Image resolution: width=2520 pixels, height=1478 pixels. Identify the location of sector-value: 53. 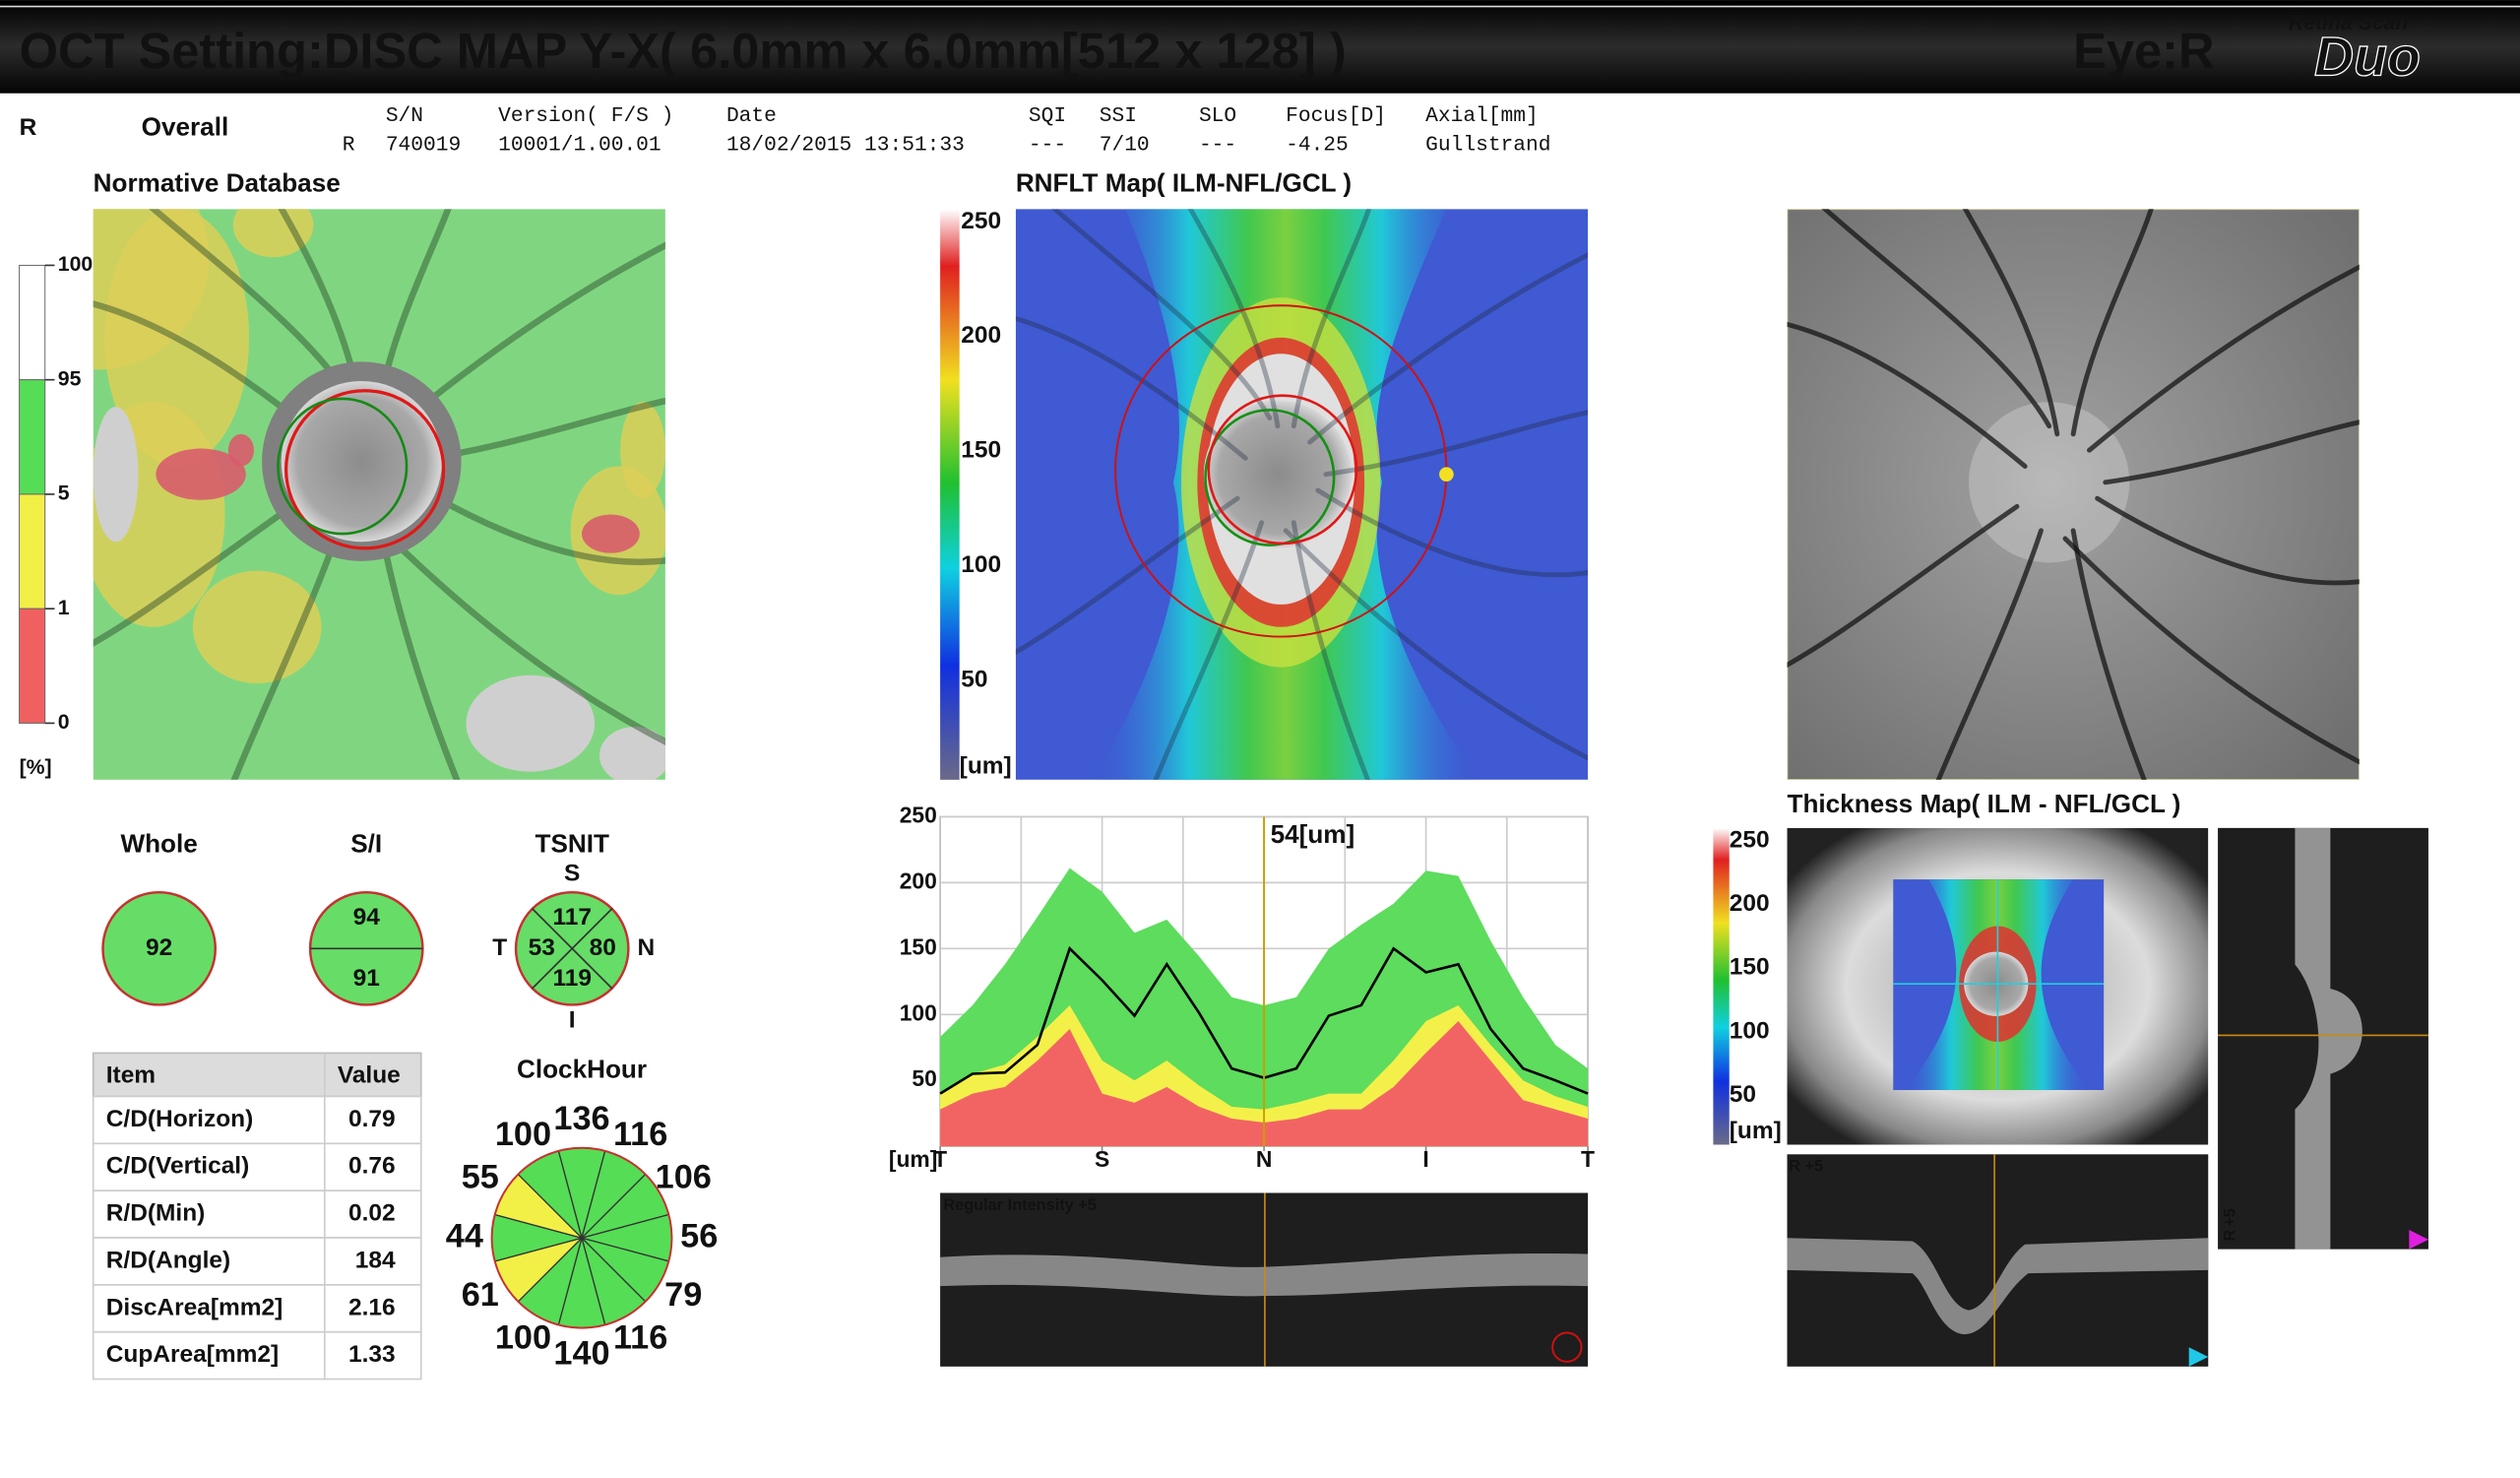
(542, 947).